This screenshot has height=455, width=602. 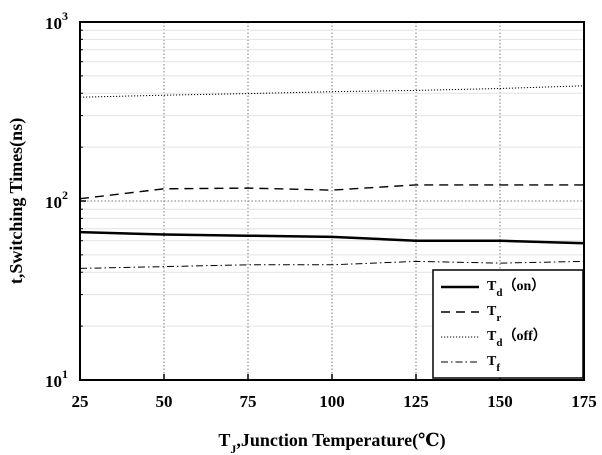 What do you see at coordinates (498, 368) in the screenshot?
I see `legend-label-sub: f` at bounding box center [498, 368].